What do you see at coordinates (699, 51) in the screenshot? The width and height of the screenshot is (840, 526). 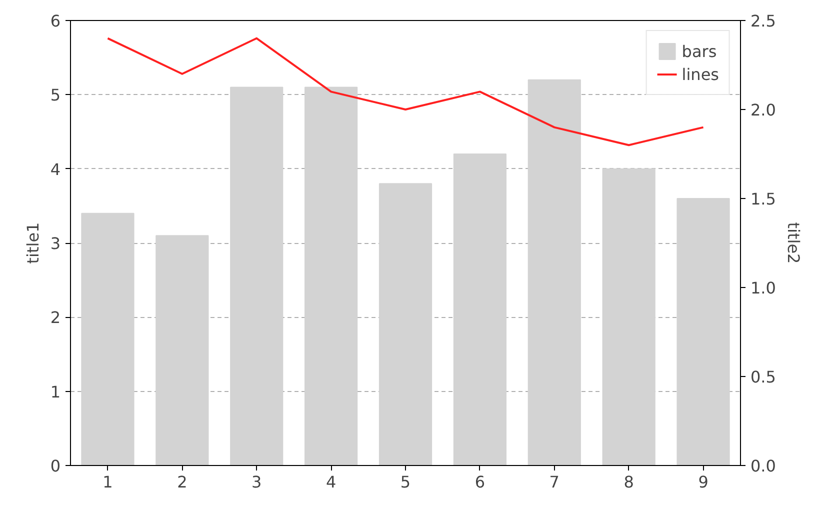 I see `legend-label: bars` at bounding box center [699, 51].